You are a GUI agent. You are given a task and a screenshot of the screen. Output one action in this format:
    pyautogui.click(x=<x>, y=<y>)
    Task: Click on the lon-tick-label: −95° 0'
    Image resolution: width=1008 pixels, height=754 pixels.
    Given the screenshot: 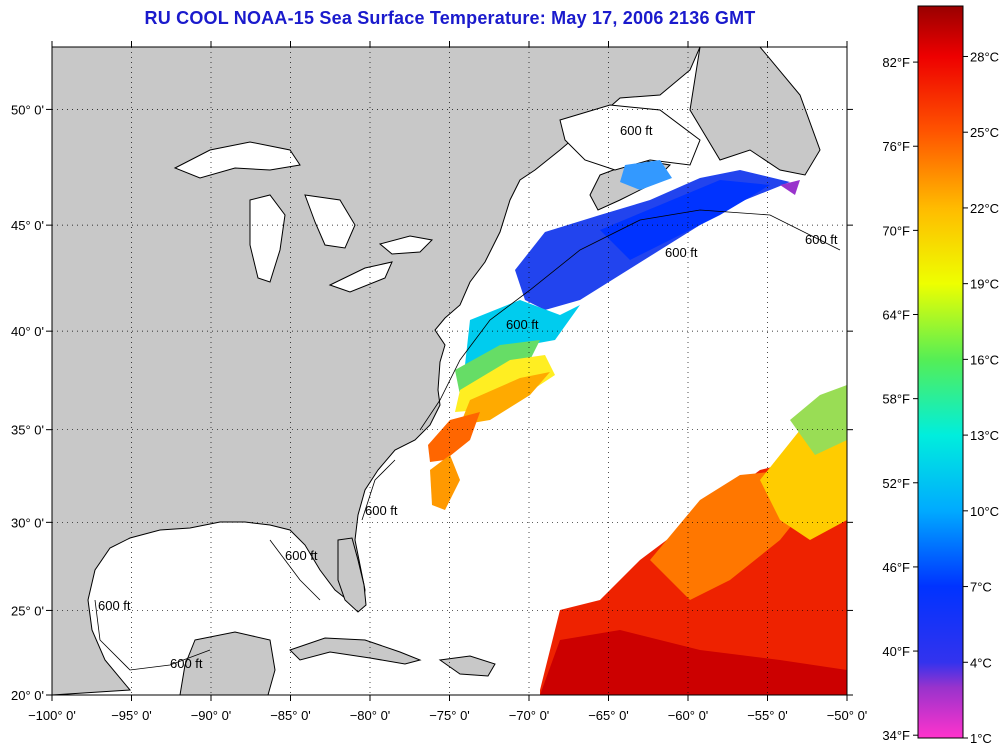 What is the action you would take?
    pyautogui.click(x=131, y=715)
    